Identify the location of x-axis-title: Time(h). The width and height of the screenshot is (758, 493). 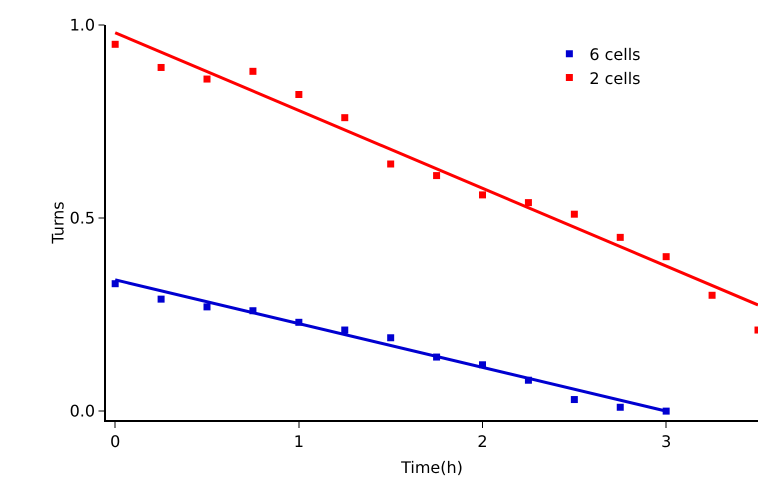
(431, 468).